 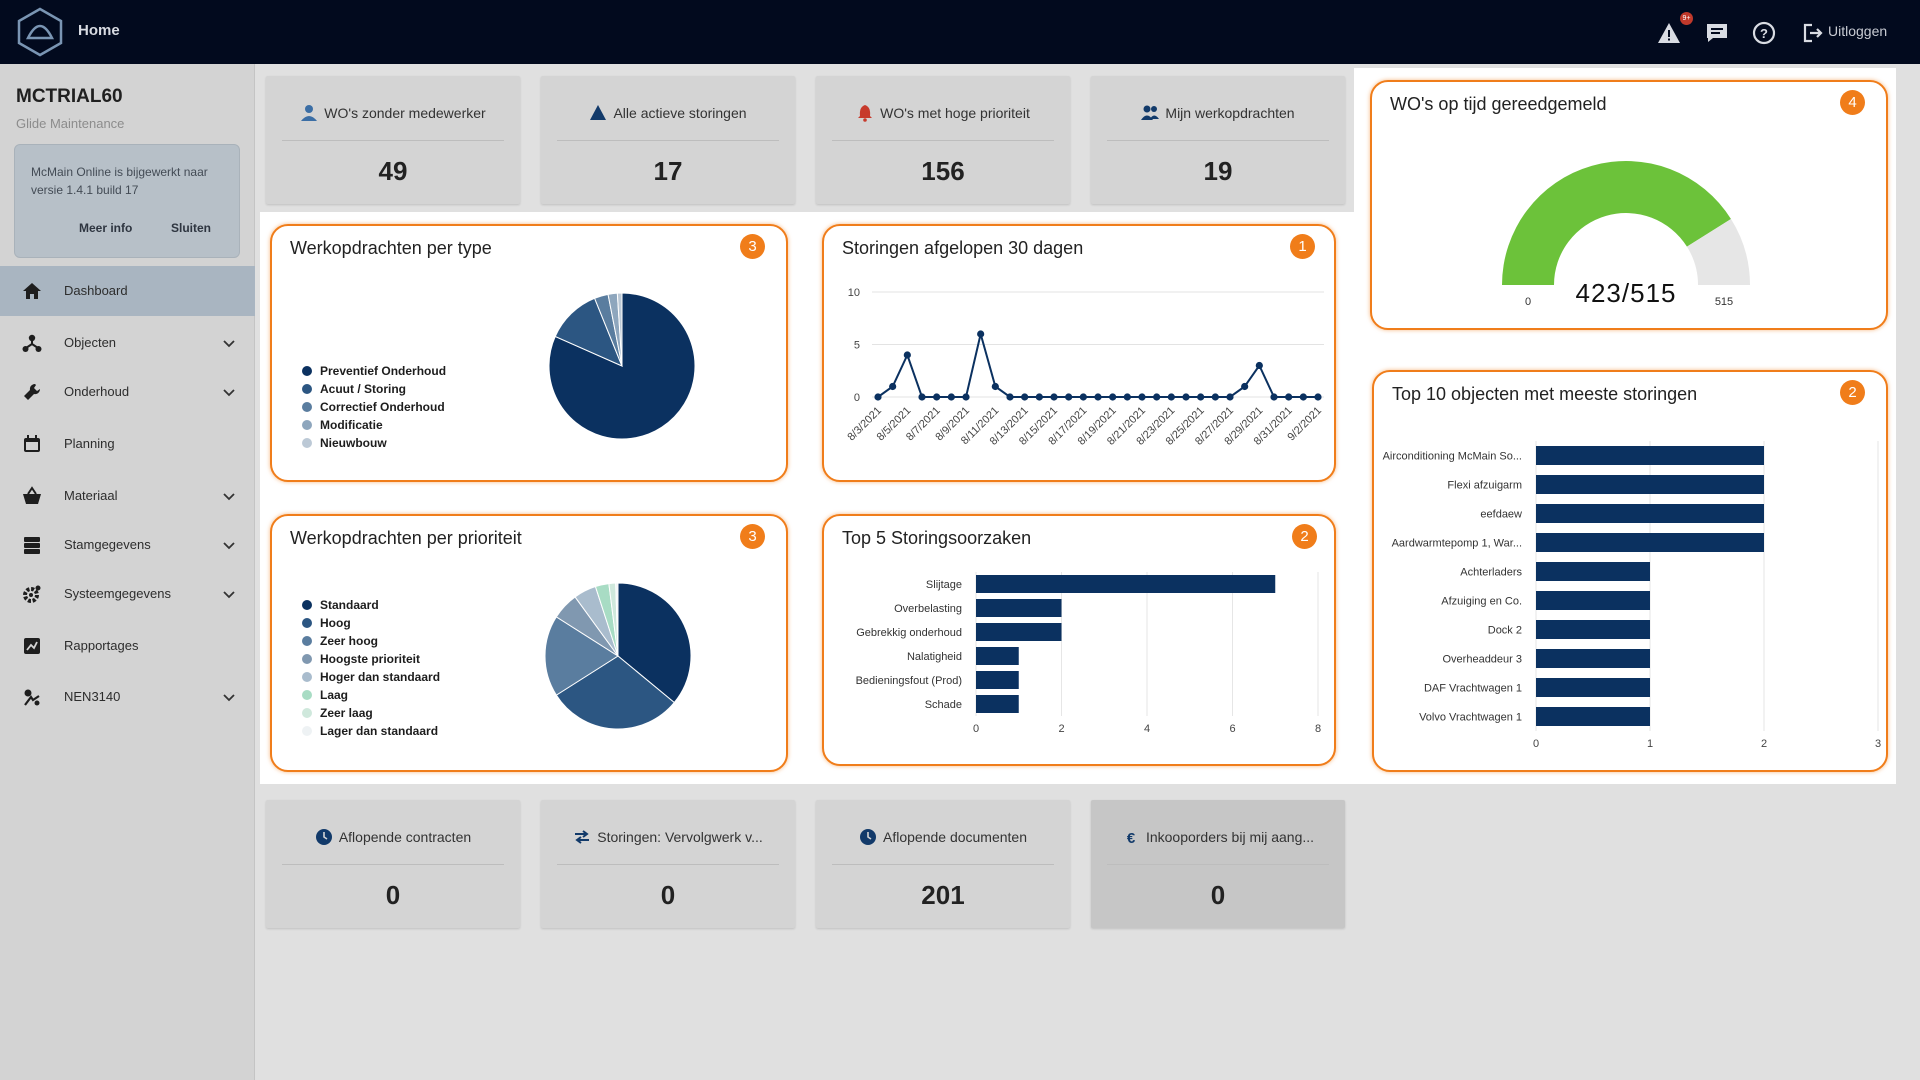 I want to click on kpi-card-active-failures: Alle actieve storingen 17, so click(x=668, y=140).